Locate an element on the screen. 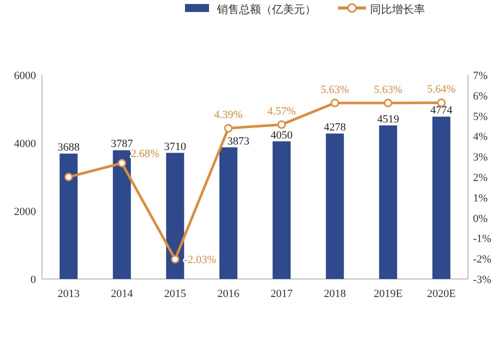  y2-tick-label: 1% is located at coordinates (480, 198).